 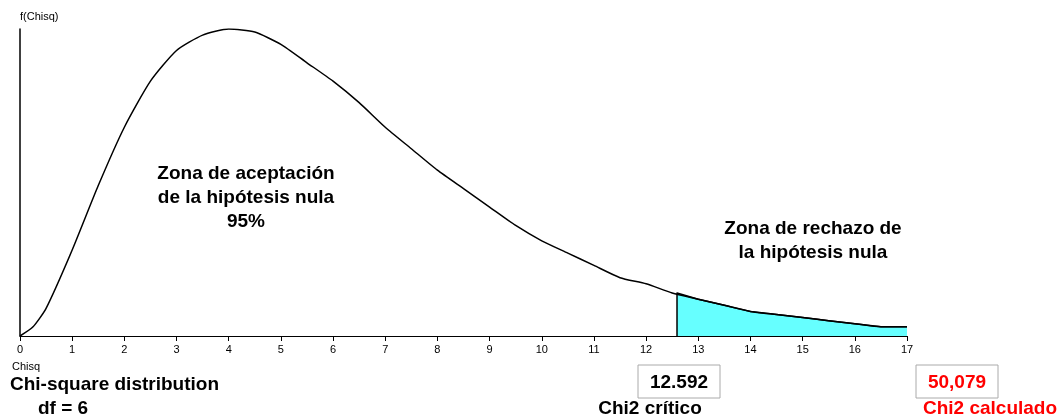 What do you see at coordinates (650, 407) in the screenshot?
I see `text: Chi2 crítico` at bounding box center [650, 407].